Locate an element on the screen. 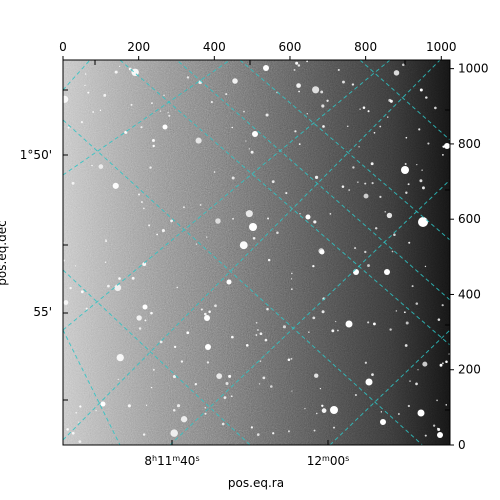 This screenshot has height=500, width=500. ra-seconds: 40 is located at coordinates (187, 461).